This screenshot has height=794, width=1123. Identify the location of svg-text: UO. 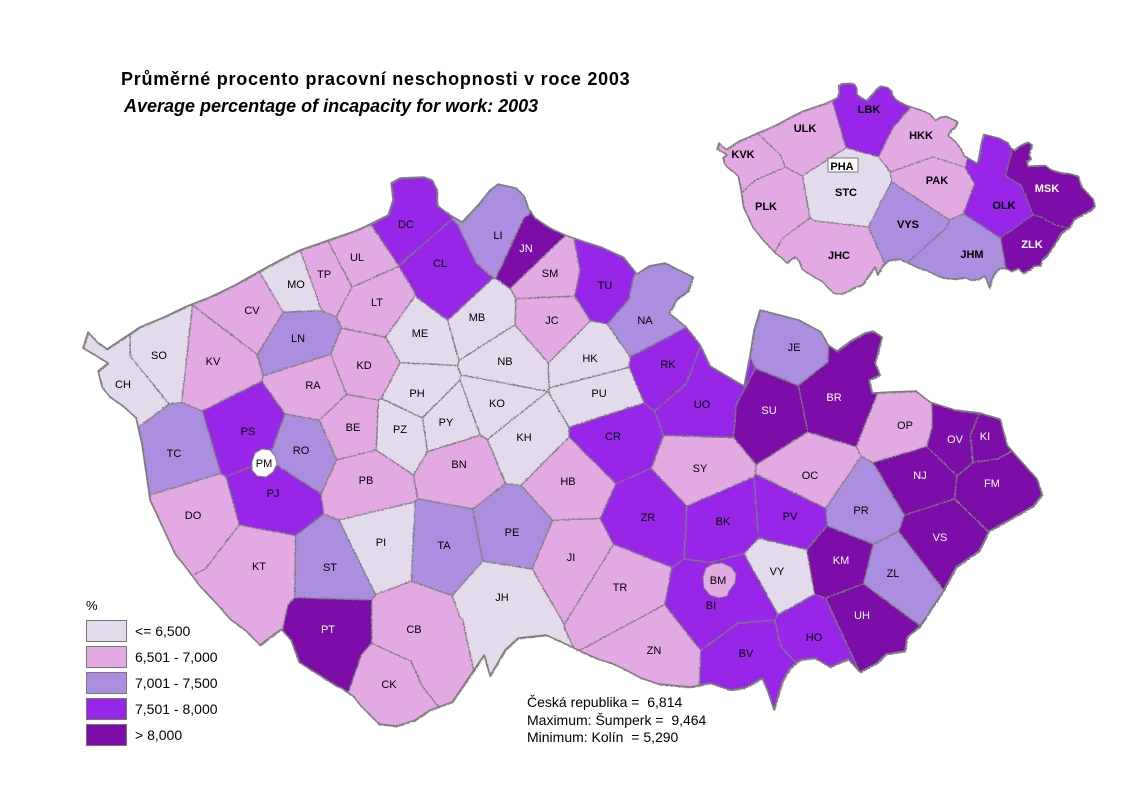
(702, 405).